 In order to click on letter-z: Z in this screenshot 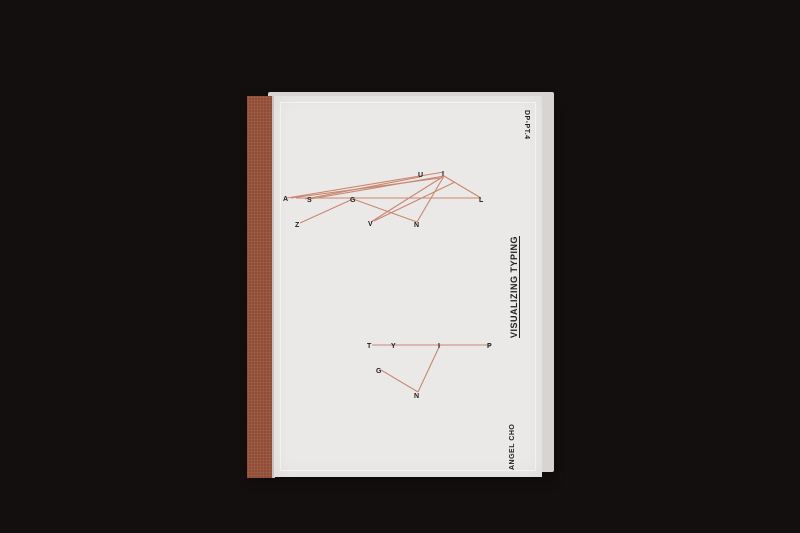, I will do `click(297, 225)`.